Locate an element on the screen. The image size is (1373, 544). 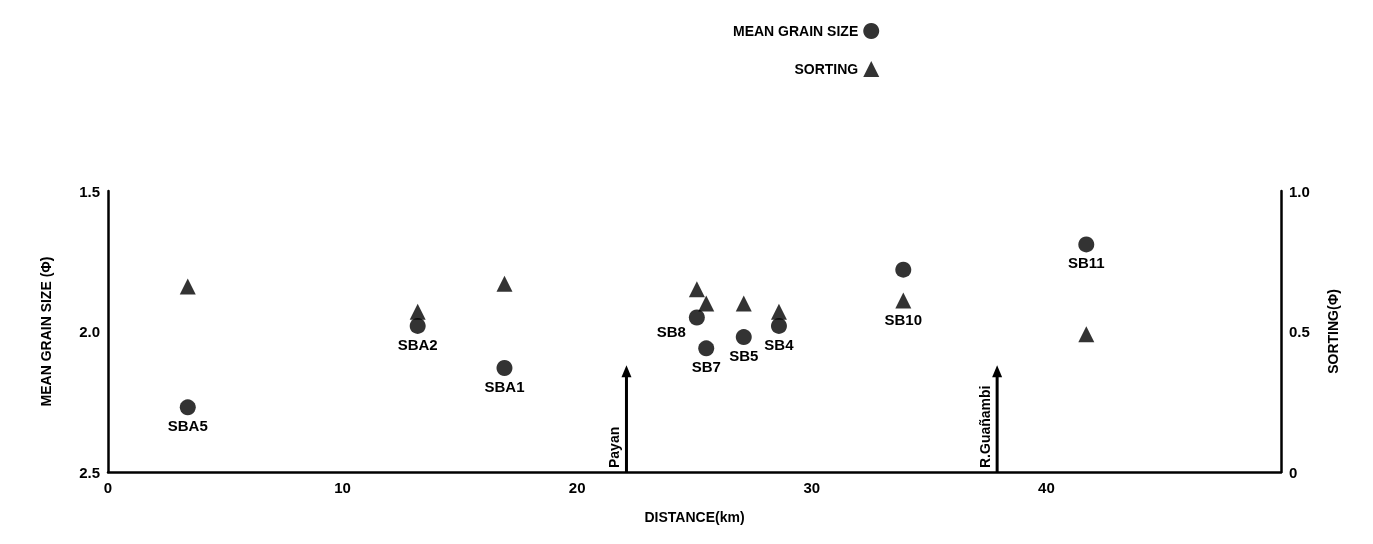
legend-label: SORTING is located at coordinates (826, 69).